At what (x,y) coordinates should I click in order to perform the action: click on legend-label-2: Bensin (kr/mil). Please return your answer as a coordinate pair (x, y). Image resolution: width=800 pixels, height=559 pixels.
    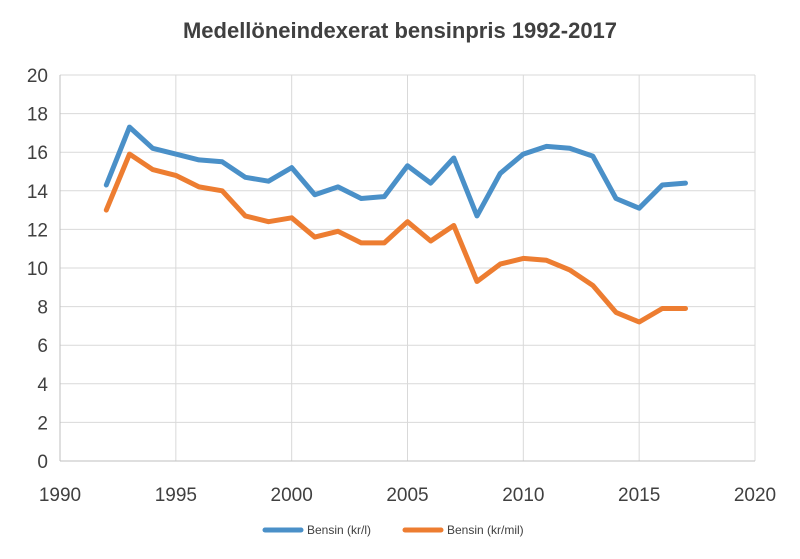
    Looking at the image, I should click on (485, 530).